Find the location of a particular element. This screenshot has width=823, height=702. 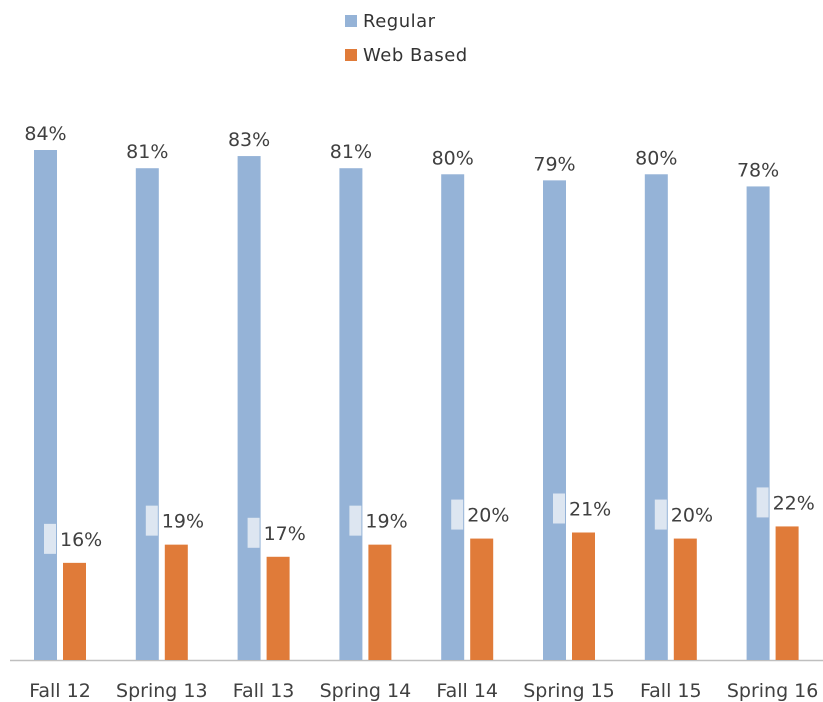

legend-item-regular: Regular is located at coordinates (406, 21).